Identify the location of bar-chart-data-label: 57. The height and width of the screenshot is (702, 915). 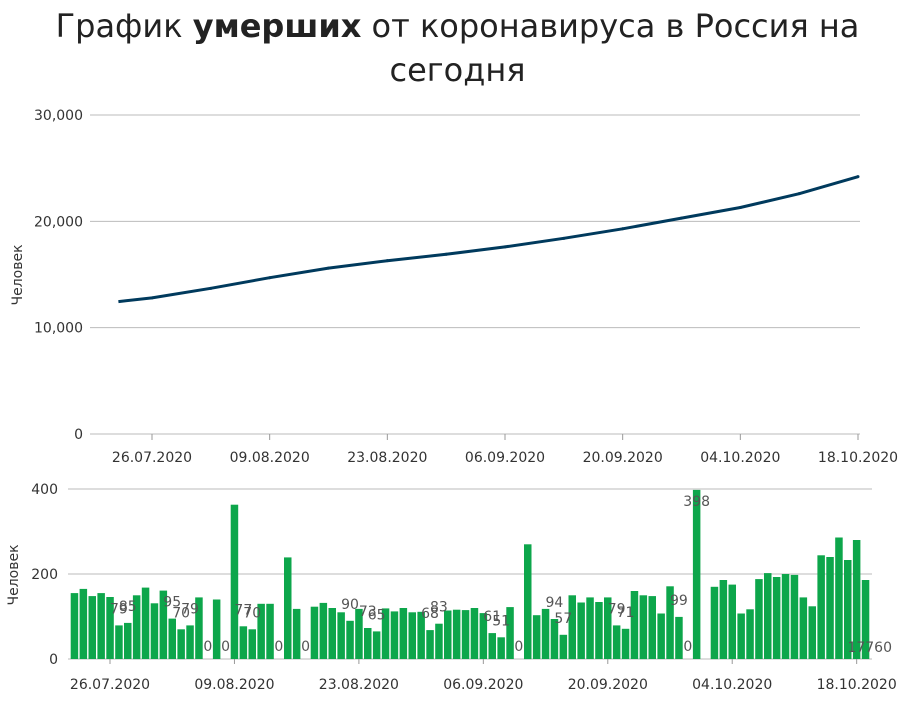
(563, 619).